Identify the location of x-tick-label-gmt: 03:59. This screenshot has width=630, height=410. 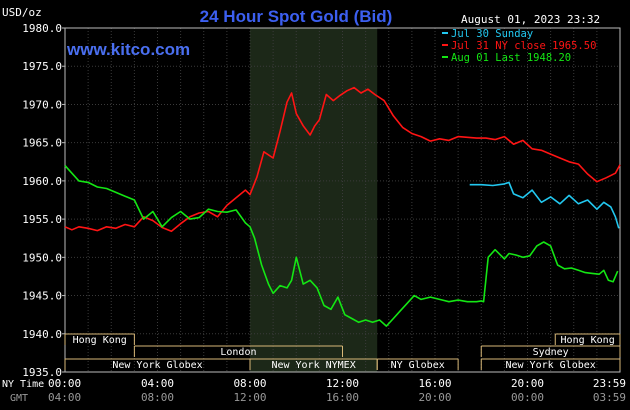
(609, 397).